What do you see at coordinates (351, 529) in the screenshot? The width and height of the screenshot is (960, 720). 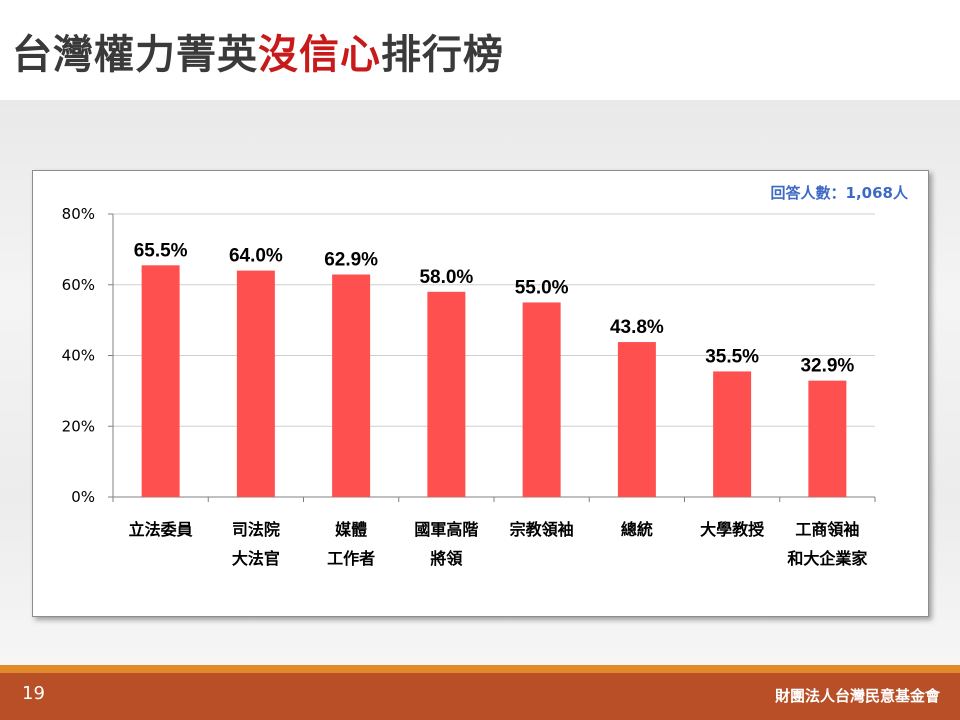 I see `category-label: 媒體` at bounding box center [351, 529].